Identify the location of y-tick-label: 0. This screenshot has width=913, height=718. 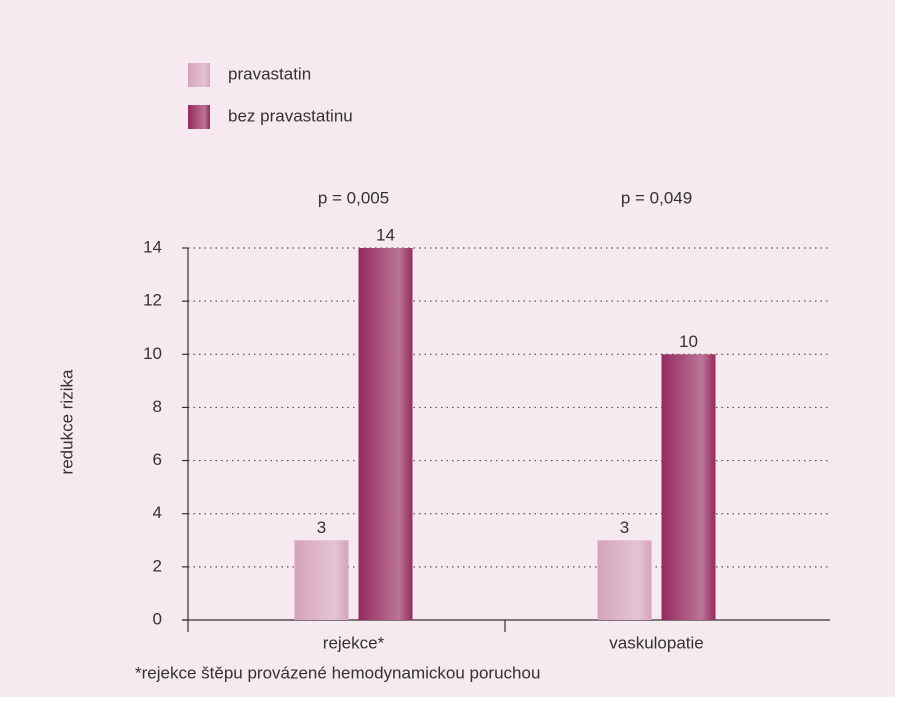
(157, 618).